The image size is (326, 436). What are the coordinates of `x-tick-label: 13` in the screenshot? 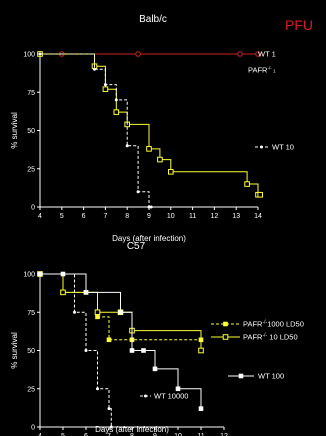 It's located at (236, 216).